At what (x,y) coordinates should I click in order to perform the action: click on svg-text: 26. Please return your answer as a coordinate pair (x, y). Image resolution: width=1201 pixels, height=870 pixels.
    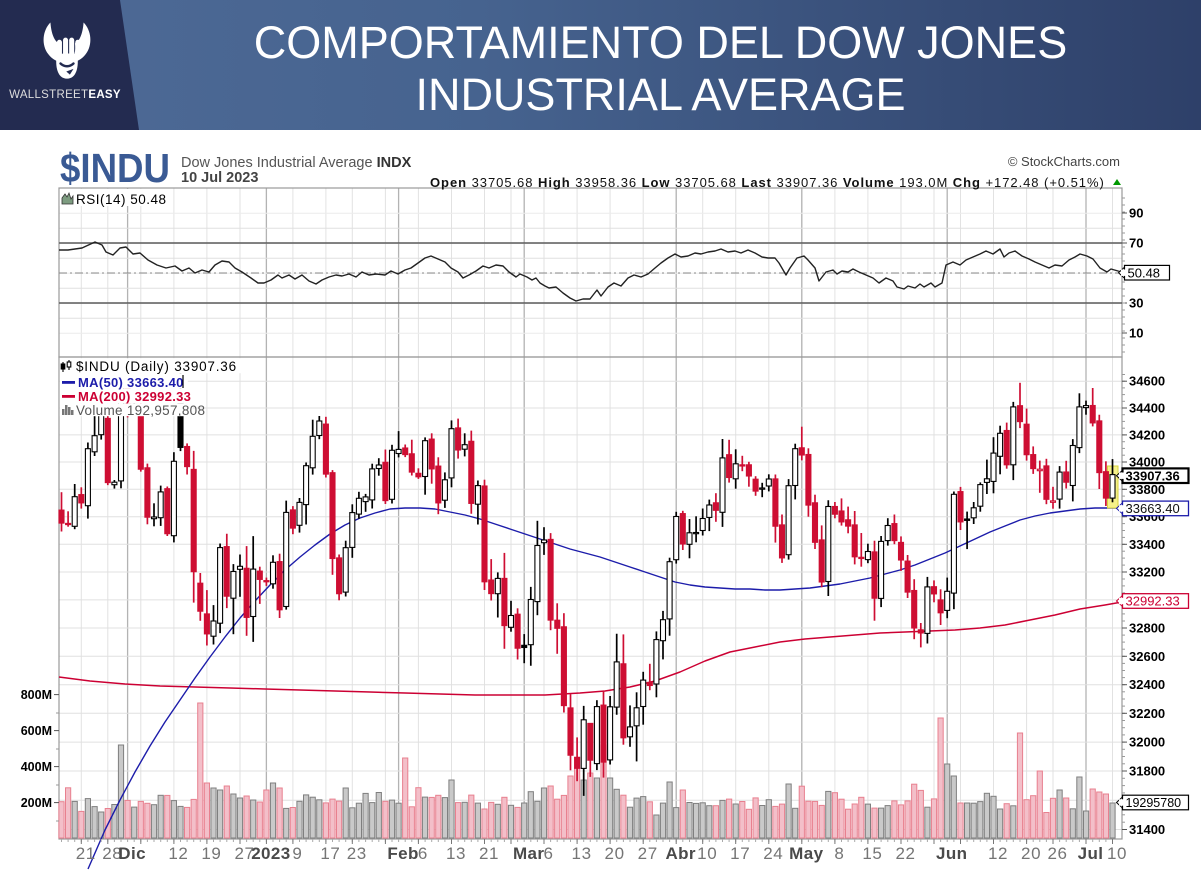
    Looking at the image, I should click on (1057, 853).